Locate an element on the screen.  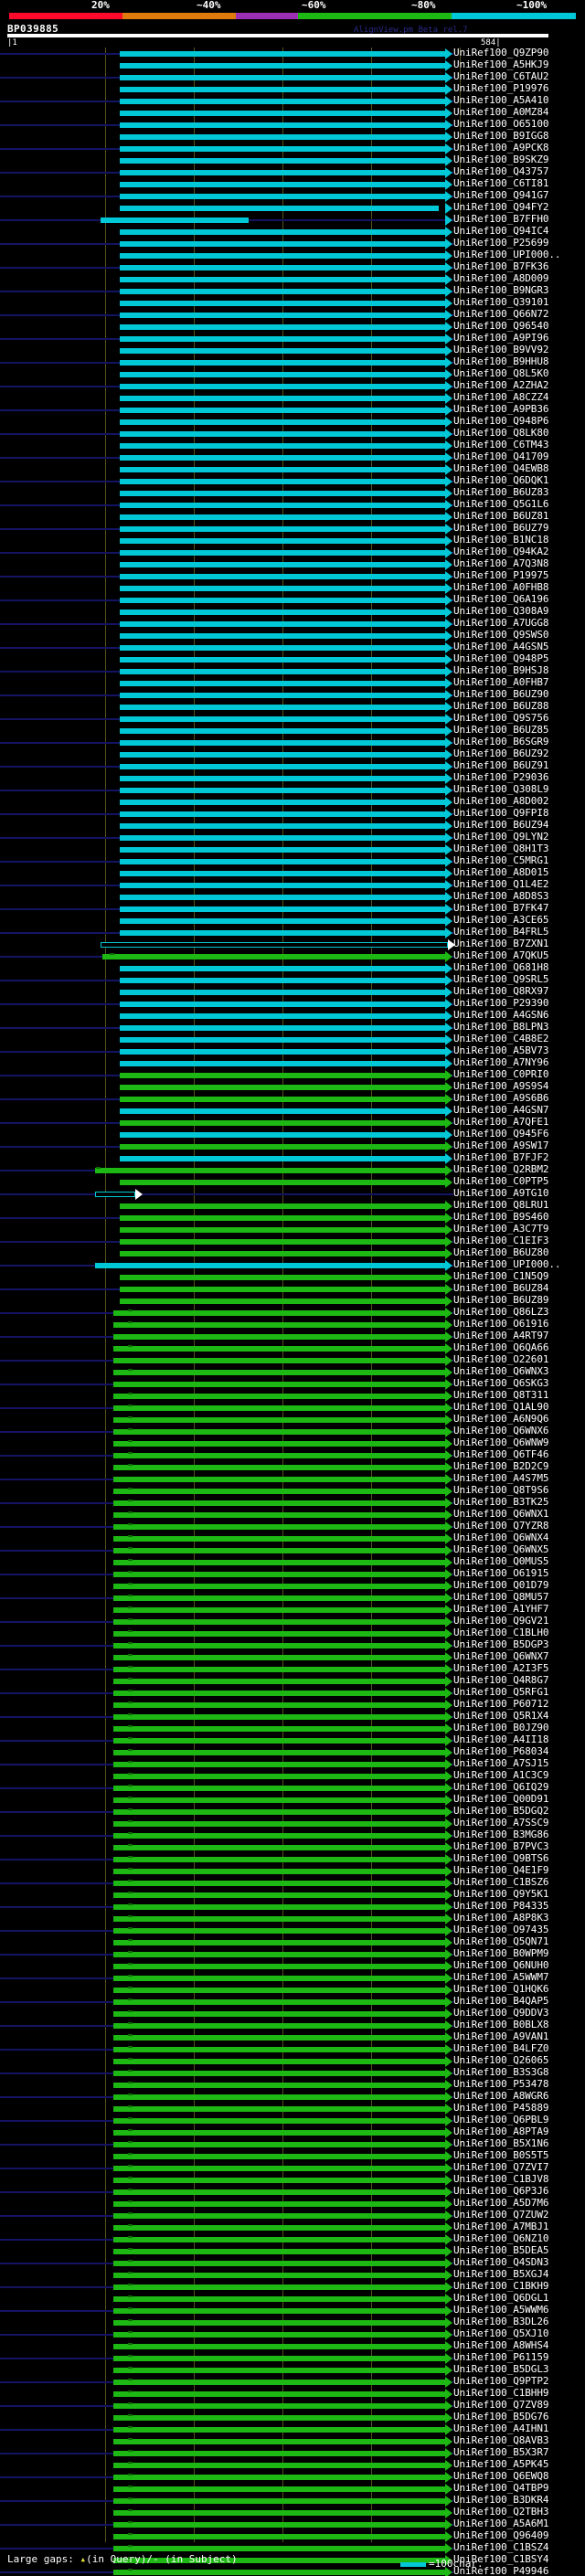
hit-accession-label: UniRef100_B5DGQ2 is located at coordinates (501, 1811).